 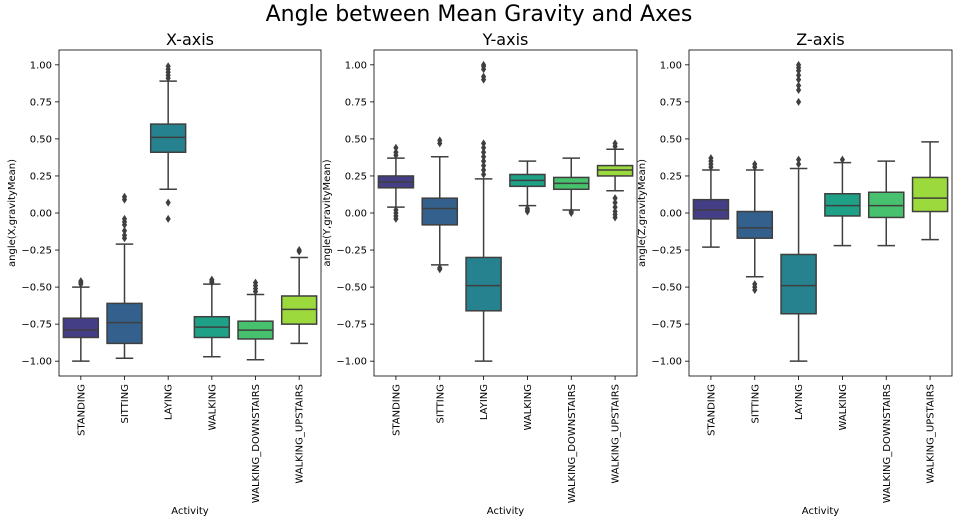 I want to click on y-axis-label: angle(Z,gravityMean), so click(x=642, y=213).